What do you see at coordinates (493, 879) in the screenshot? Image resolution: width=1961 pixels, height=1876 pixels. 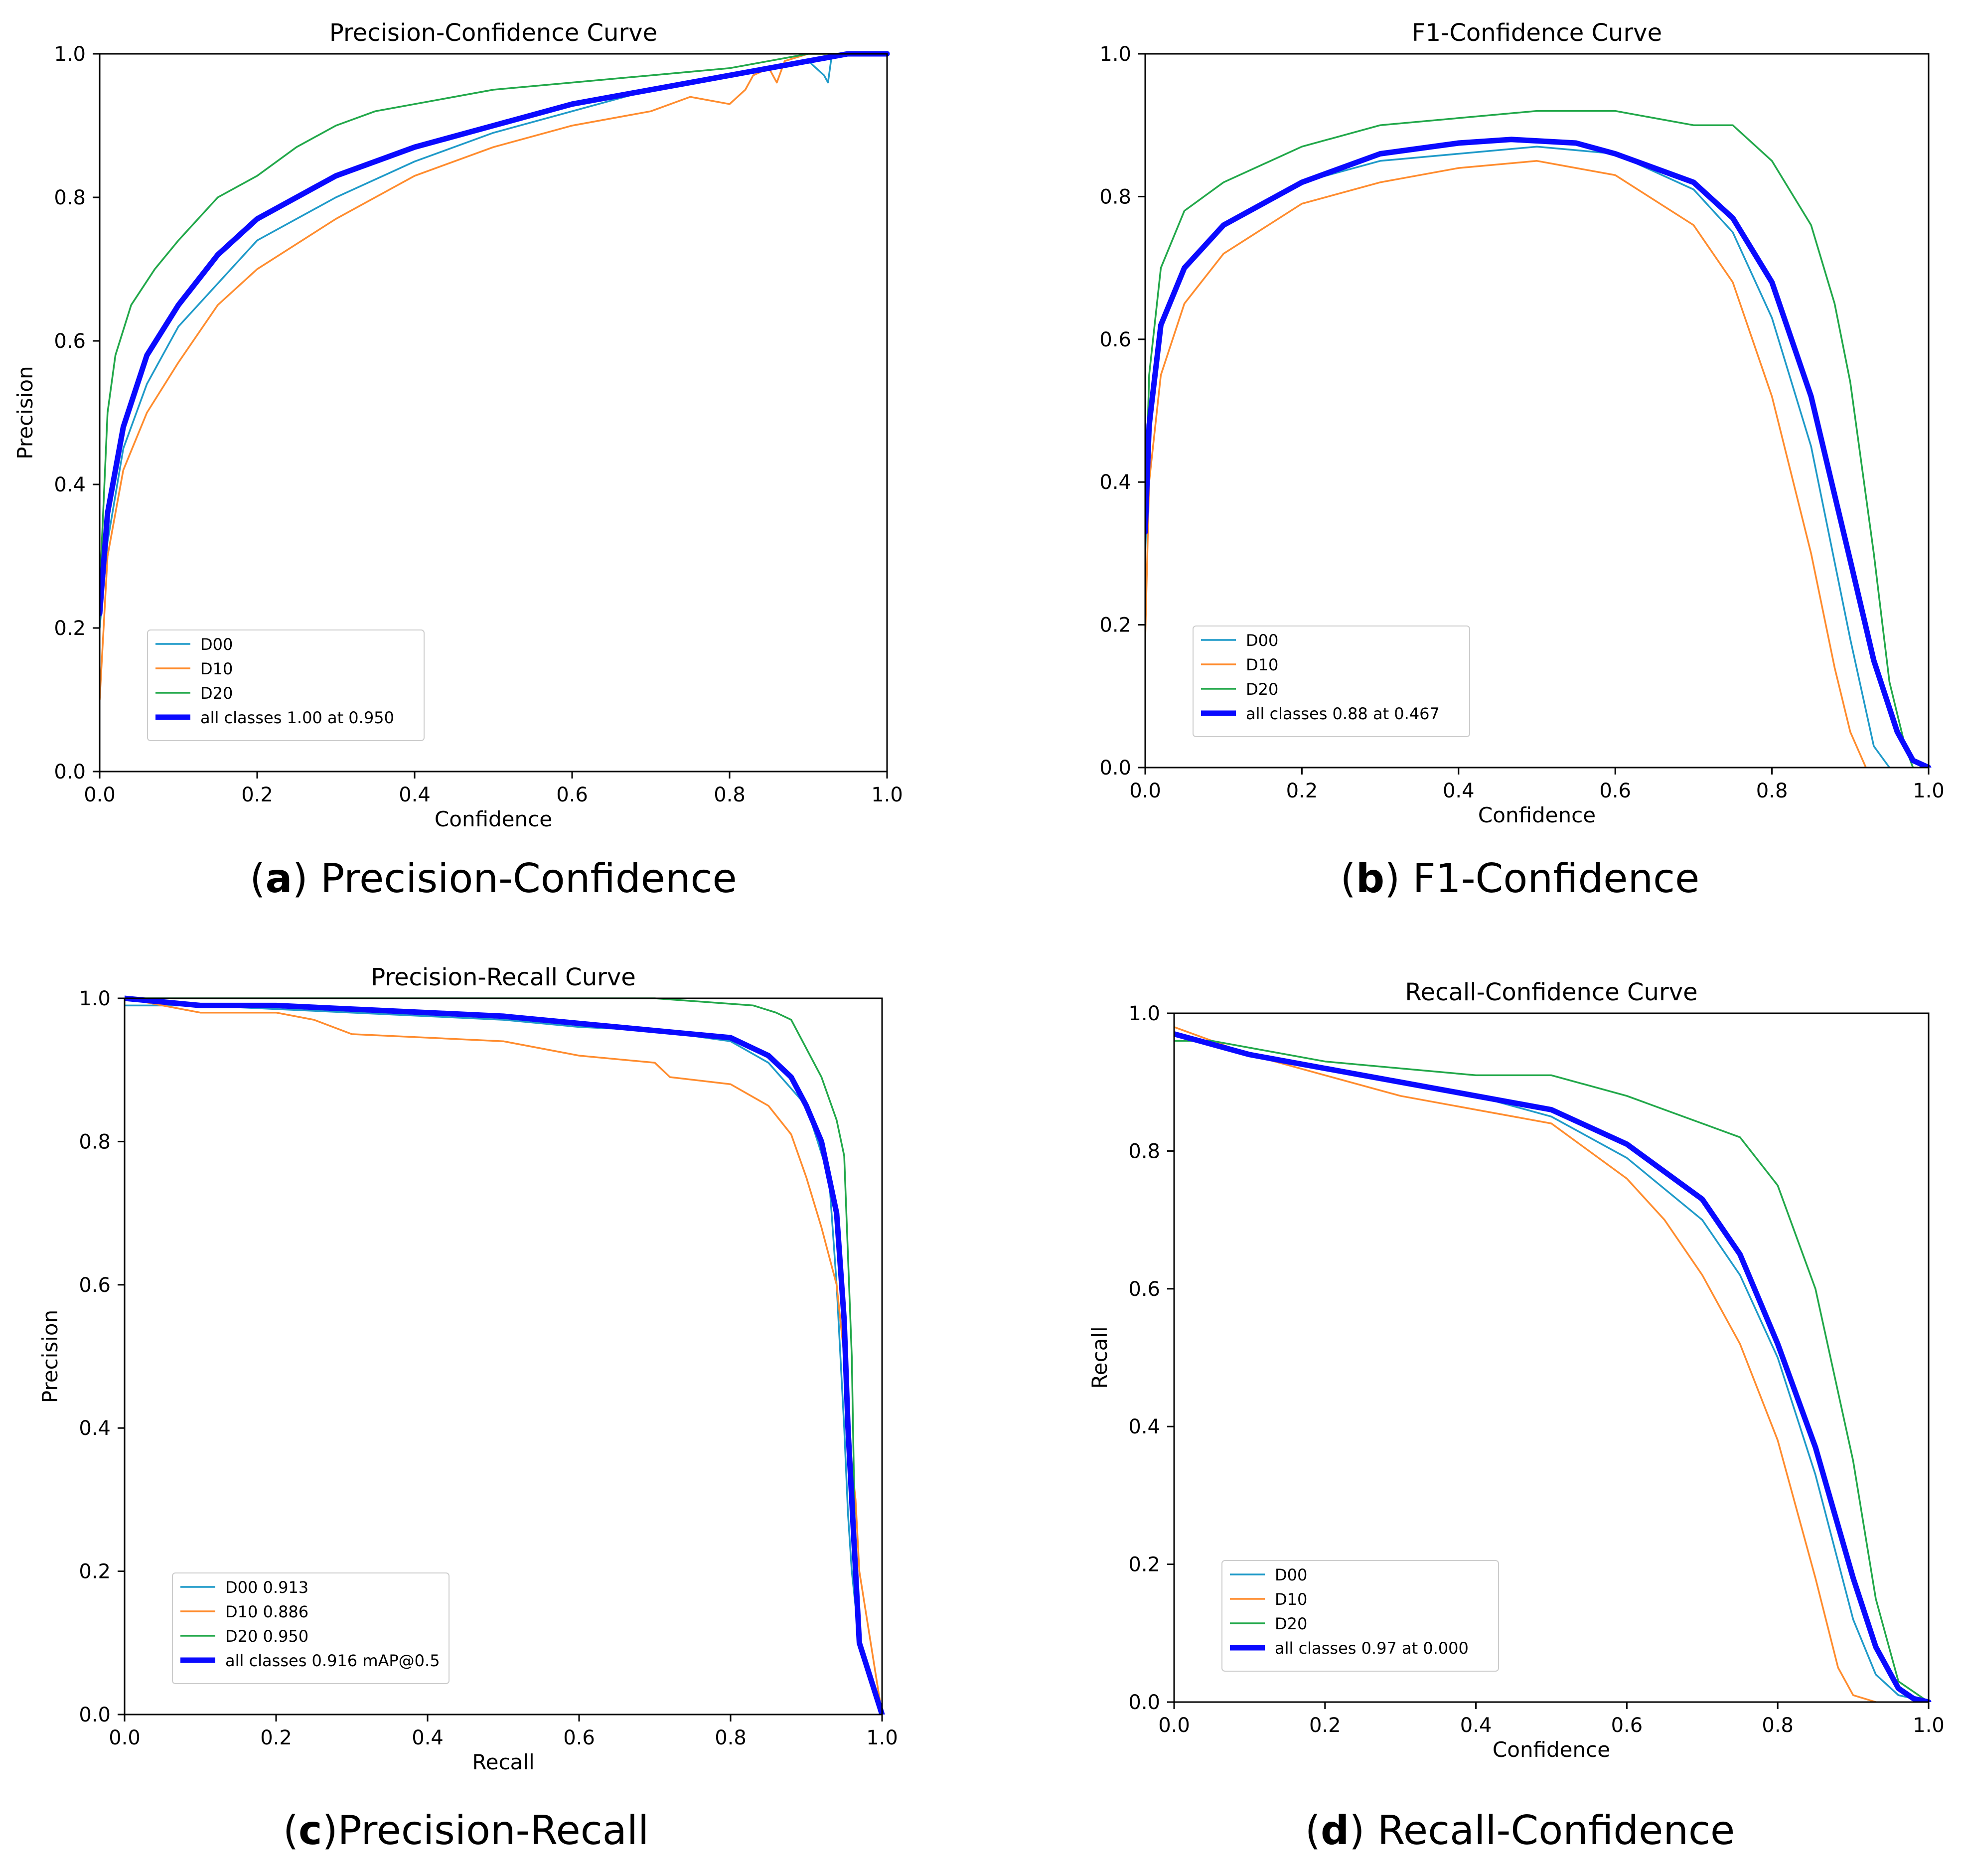 I see `panel-caption: (a) Precision-Confidence` at bounding box center [493, 879].